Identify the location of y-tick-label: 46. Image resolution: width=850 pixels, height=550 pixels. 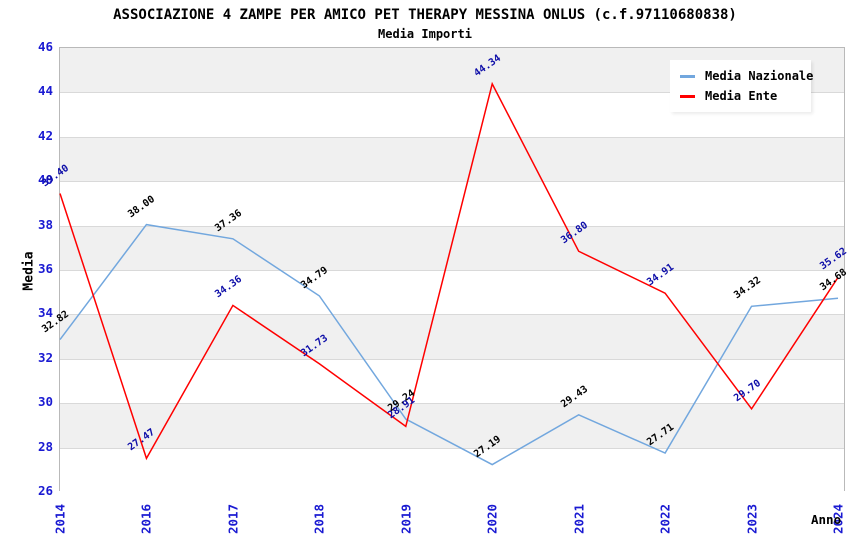
(45, 46).